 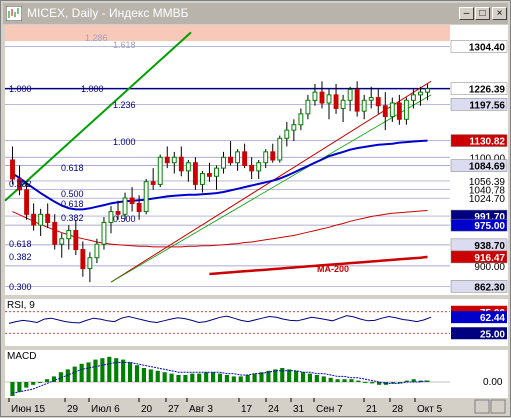 What do you see at coordinates (487, 142) in the screenshot?
I see `price-tag-label: 1130.82` at bounding box center [487, 142].